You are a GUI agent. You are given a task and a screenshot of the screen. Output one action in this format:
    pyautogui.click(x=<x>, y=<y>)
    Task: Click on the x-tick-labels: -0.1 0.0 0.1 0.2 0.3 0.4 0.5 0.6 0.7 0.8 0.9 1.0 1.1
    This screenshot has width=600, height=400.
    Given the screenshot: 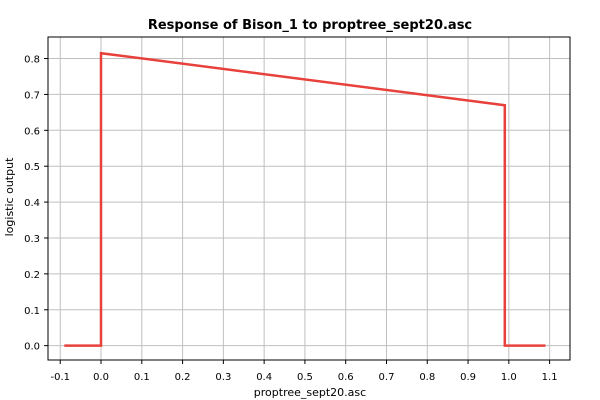 What is the action you would take?
    pyautogui.click(x=303, y=377)
    